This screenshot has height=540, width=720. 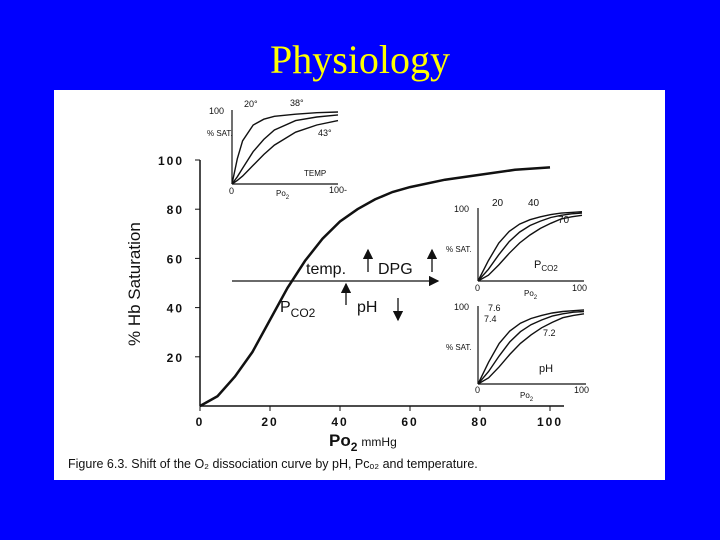 What do you see at coordinates (283, 195) in the screenshot?
I see `inset-temp-po2-label: Po2` at bounding box center [283, 195].